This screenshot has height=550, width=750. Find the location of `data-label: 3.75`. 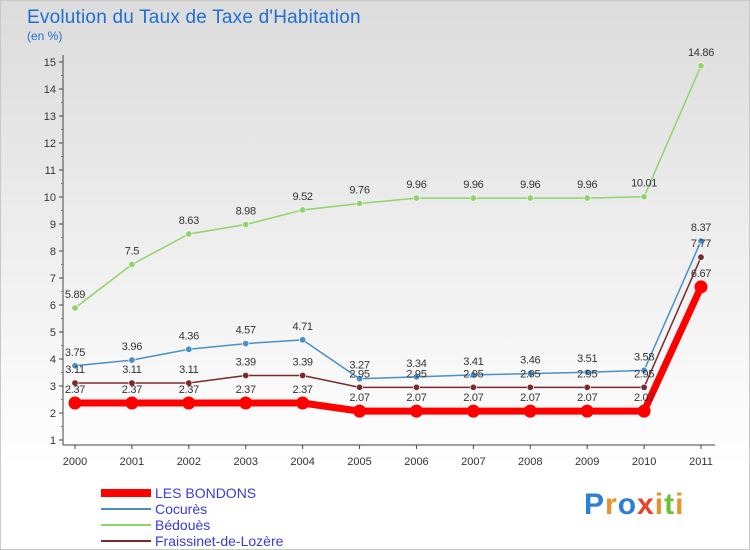

data-label: 3.75 is located at coordinates (75, 353).